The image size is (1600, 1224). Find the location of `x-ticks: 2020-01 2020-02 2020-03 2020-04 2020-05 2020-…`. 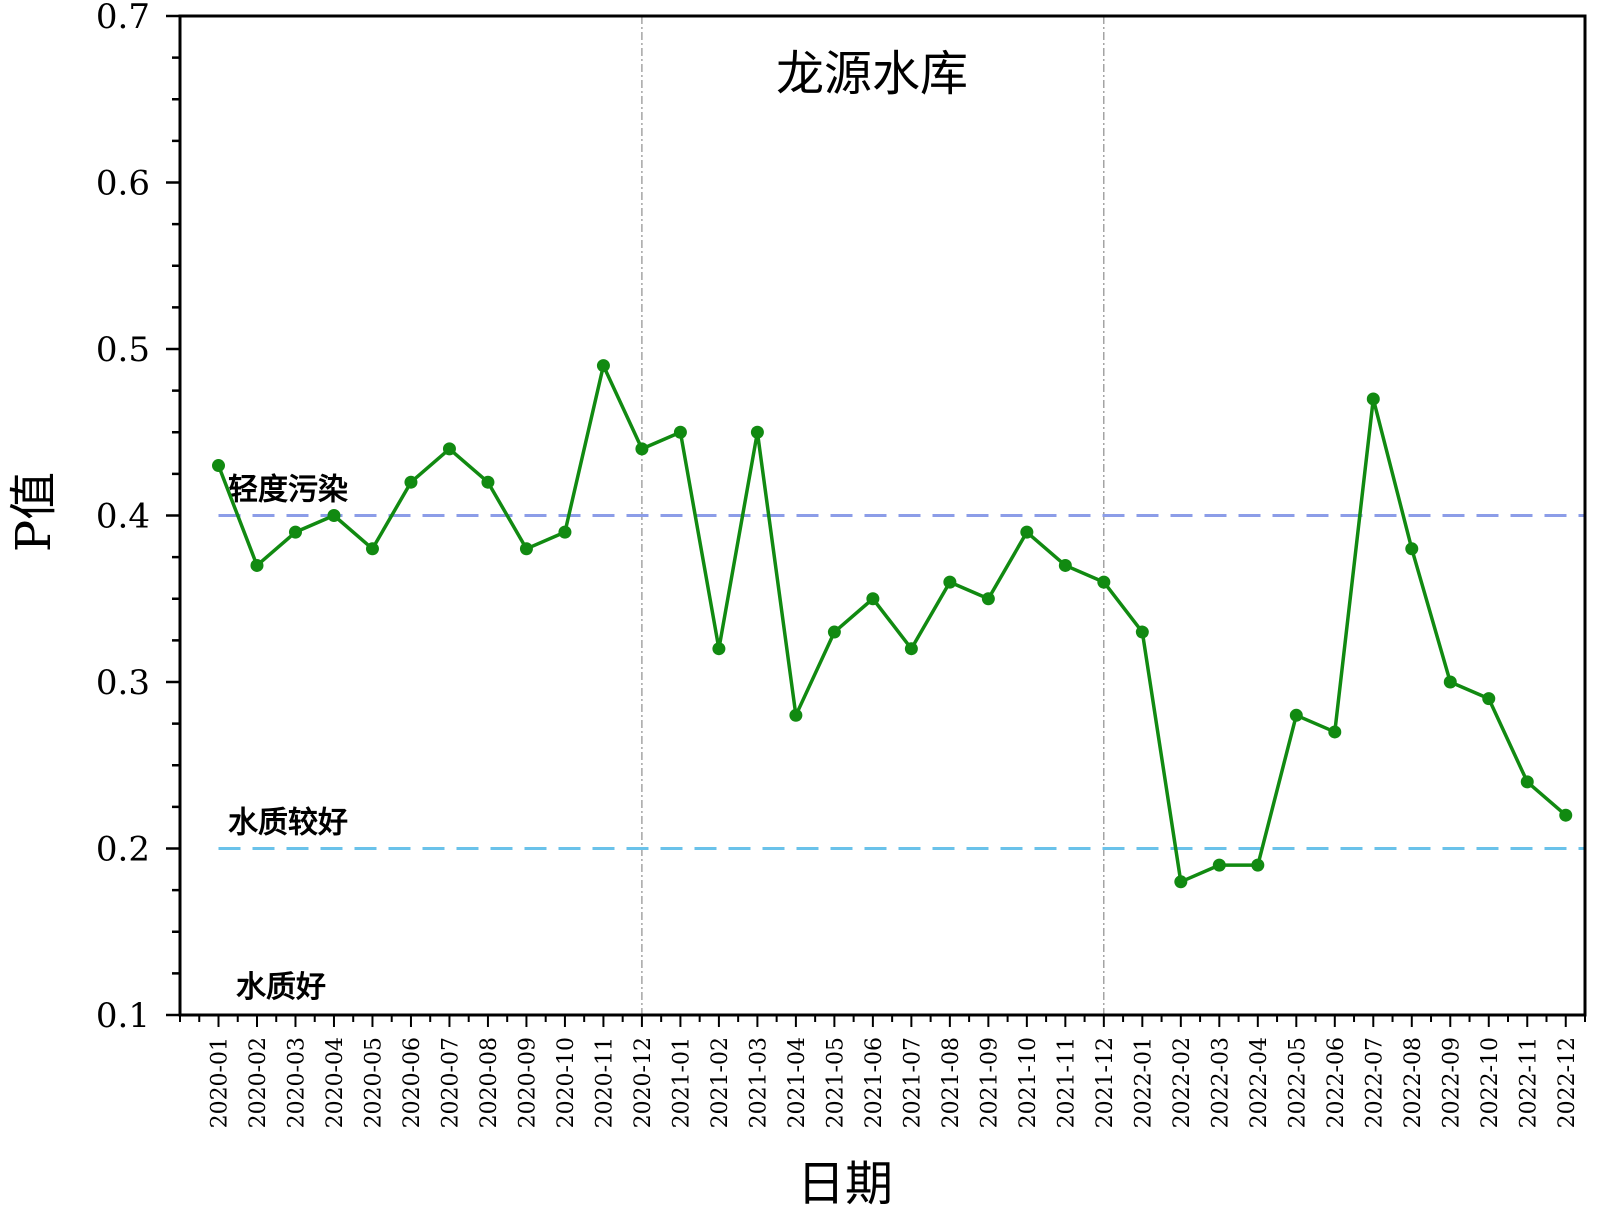

x-ticks: 2020-01 2020-02 2020-03 2020-04 2020-05 2020-… is located at coordinates (882, 1071).